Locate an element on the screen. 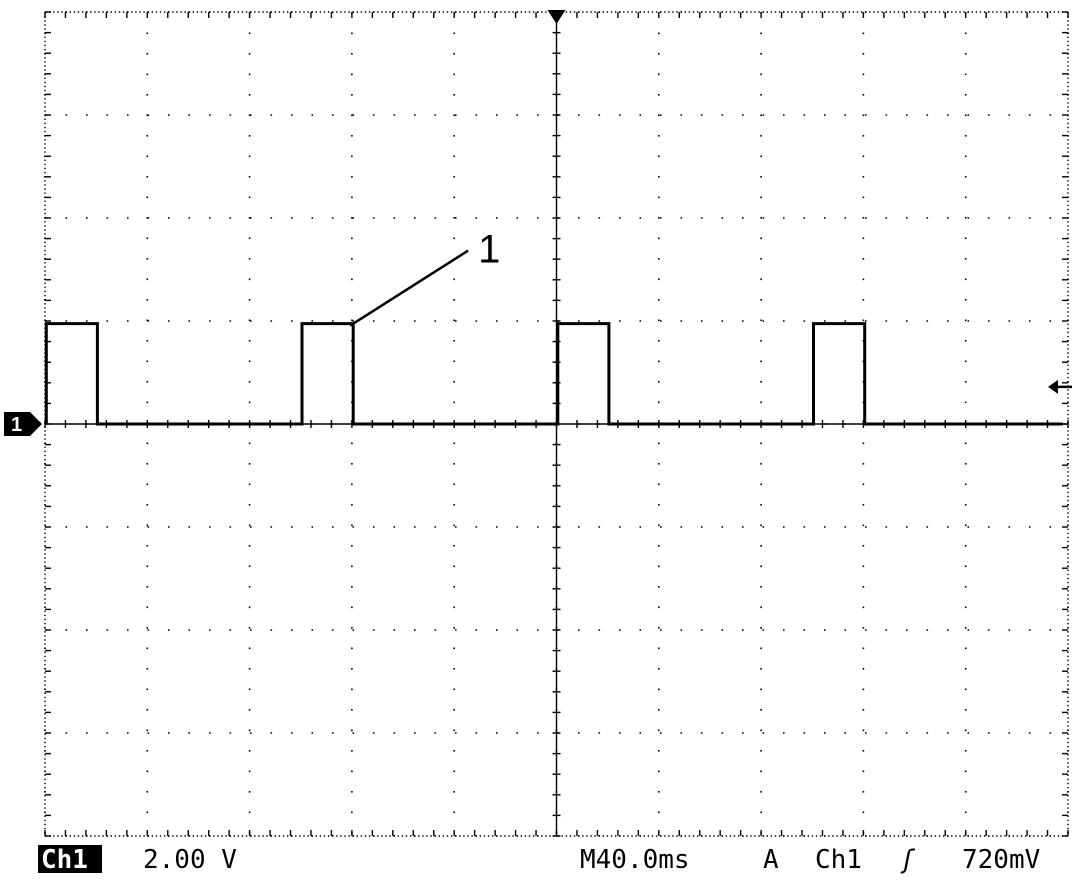 The image size is (1086, 890). channel-ground-marker: 1 is located at coordinates (23, 424).